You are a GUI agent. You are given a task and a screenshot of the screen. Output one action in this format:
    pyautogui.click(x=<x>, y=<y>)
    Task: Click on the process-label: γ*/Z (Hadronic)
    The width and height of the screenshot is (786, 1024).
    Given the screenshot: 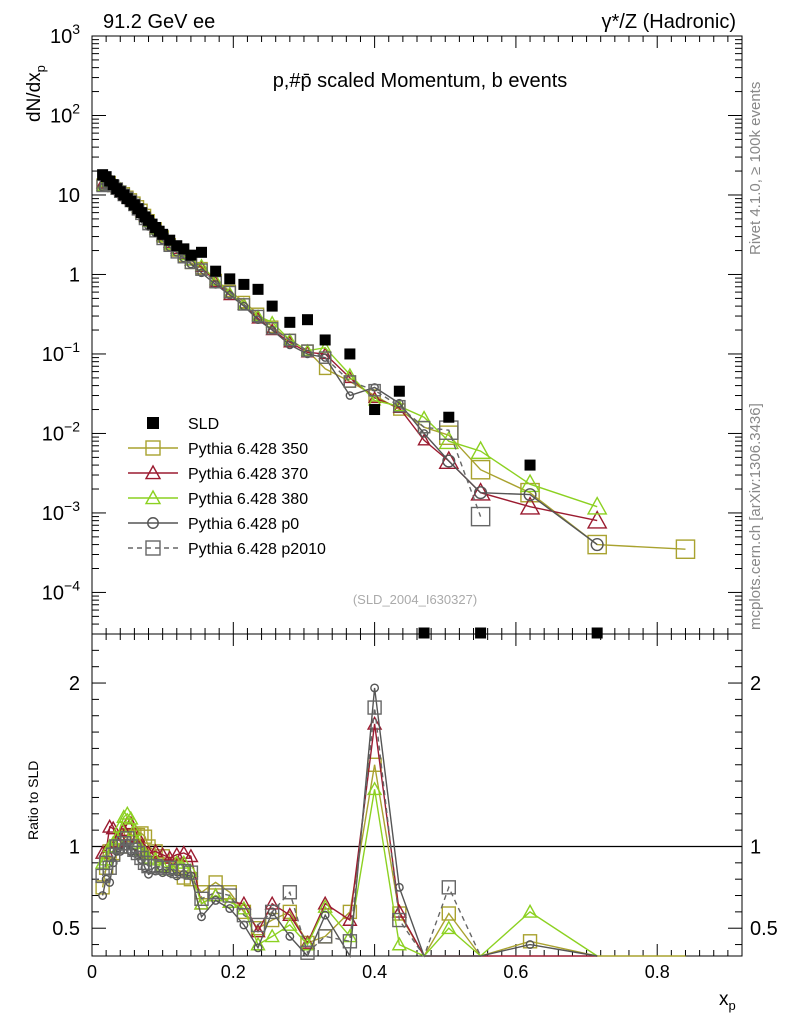 What is the action you would take?
    pyautogui.click(x=669, y=22)
    